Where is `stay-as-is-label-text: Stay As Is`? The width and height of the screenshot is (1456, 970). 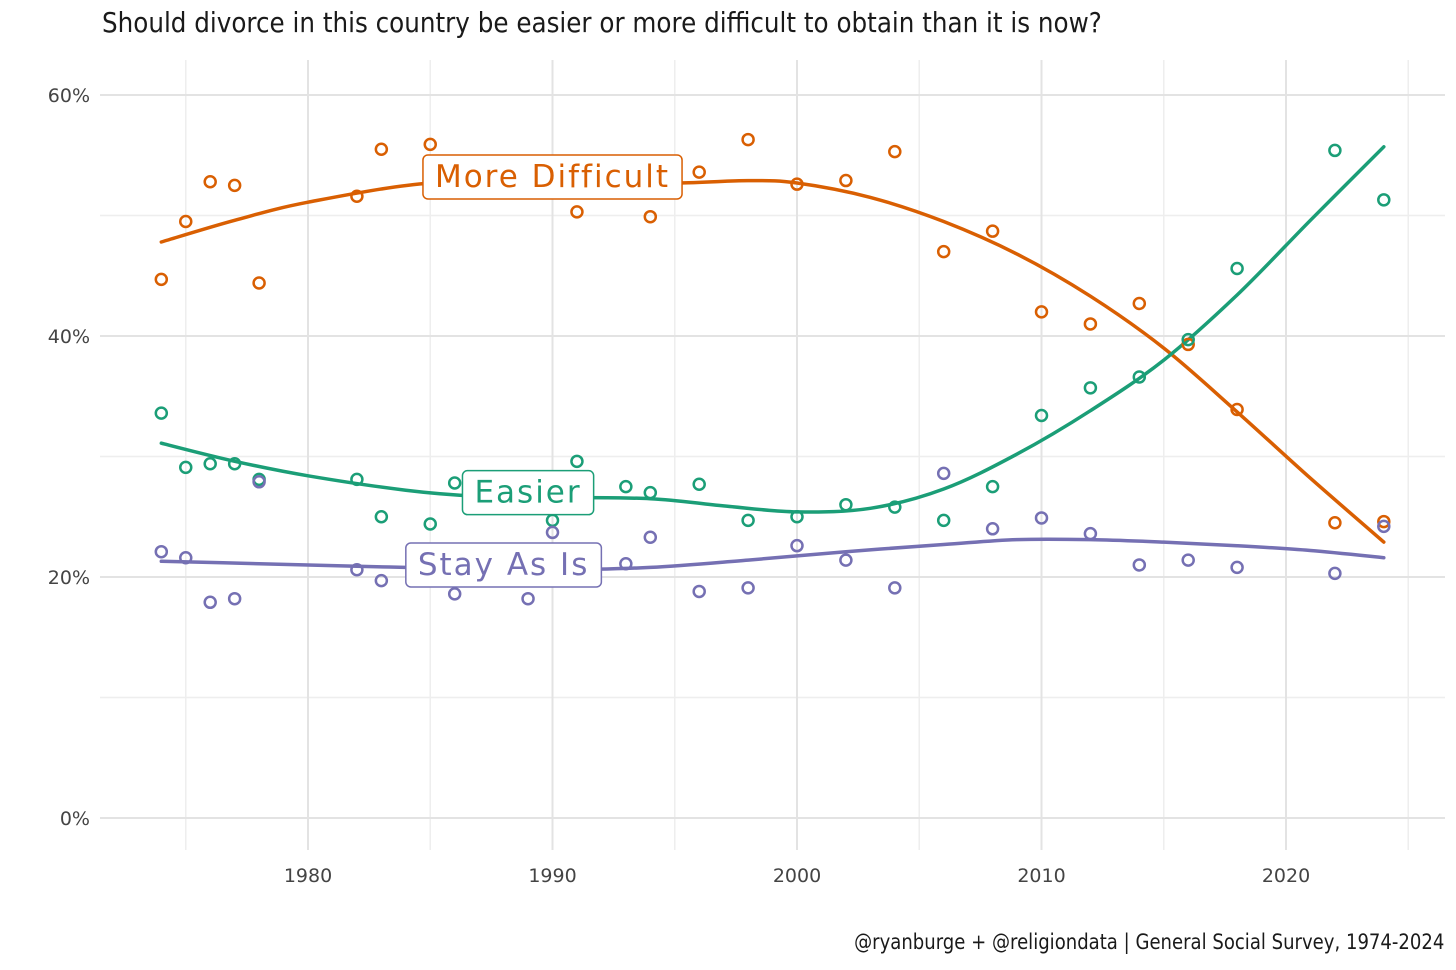
stay-as-is-label-text: Stay As Is is located at coordinates (504, 565).